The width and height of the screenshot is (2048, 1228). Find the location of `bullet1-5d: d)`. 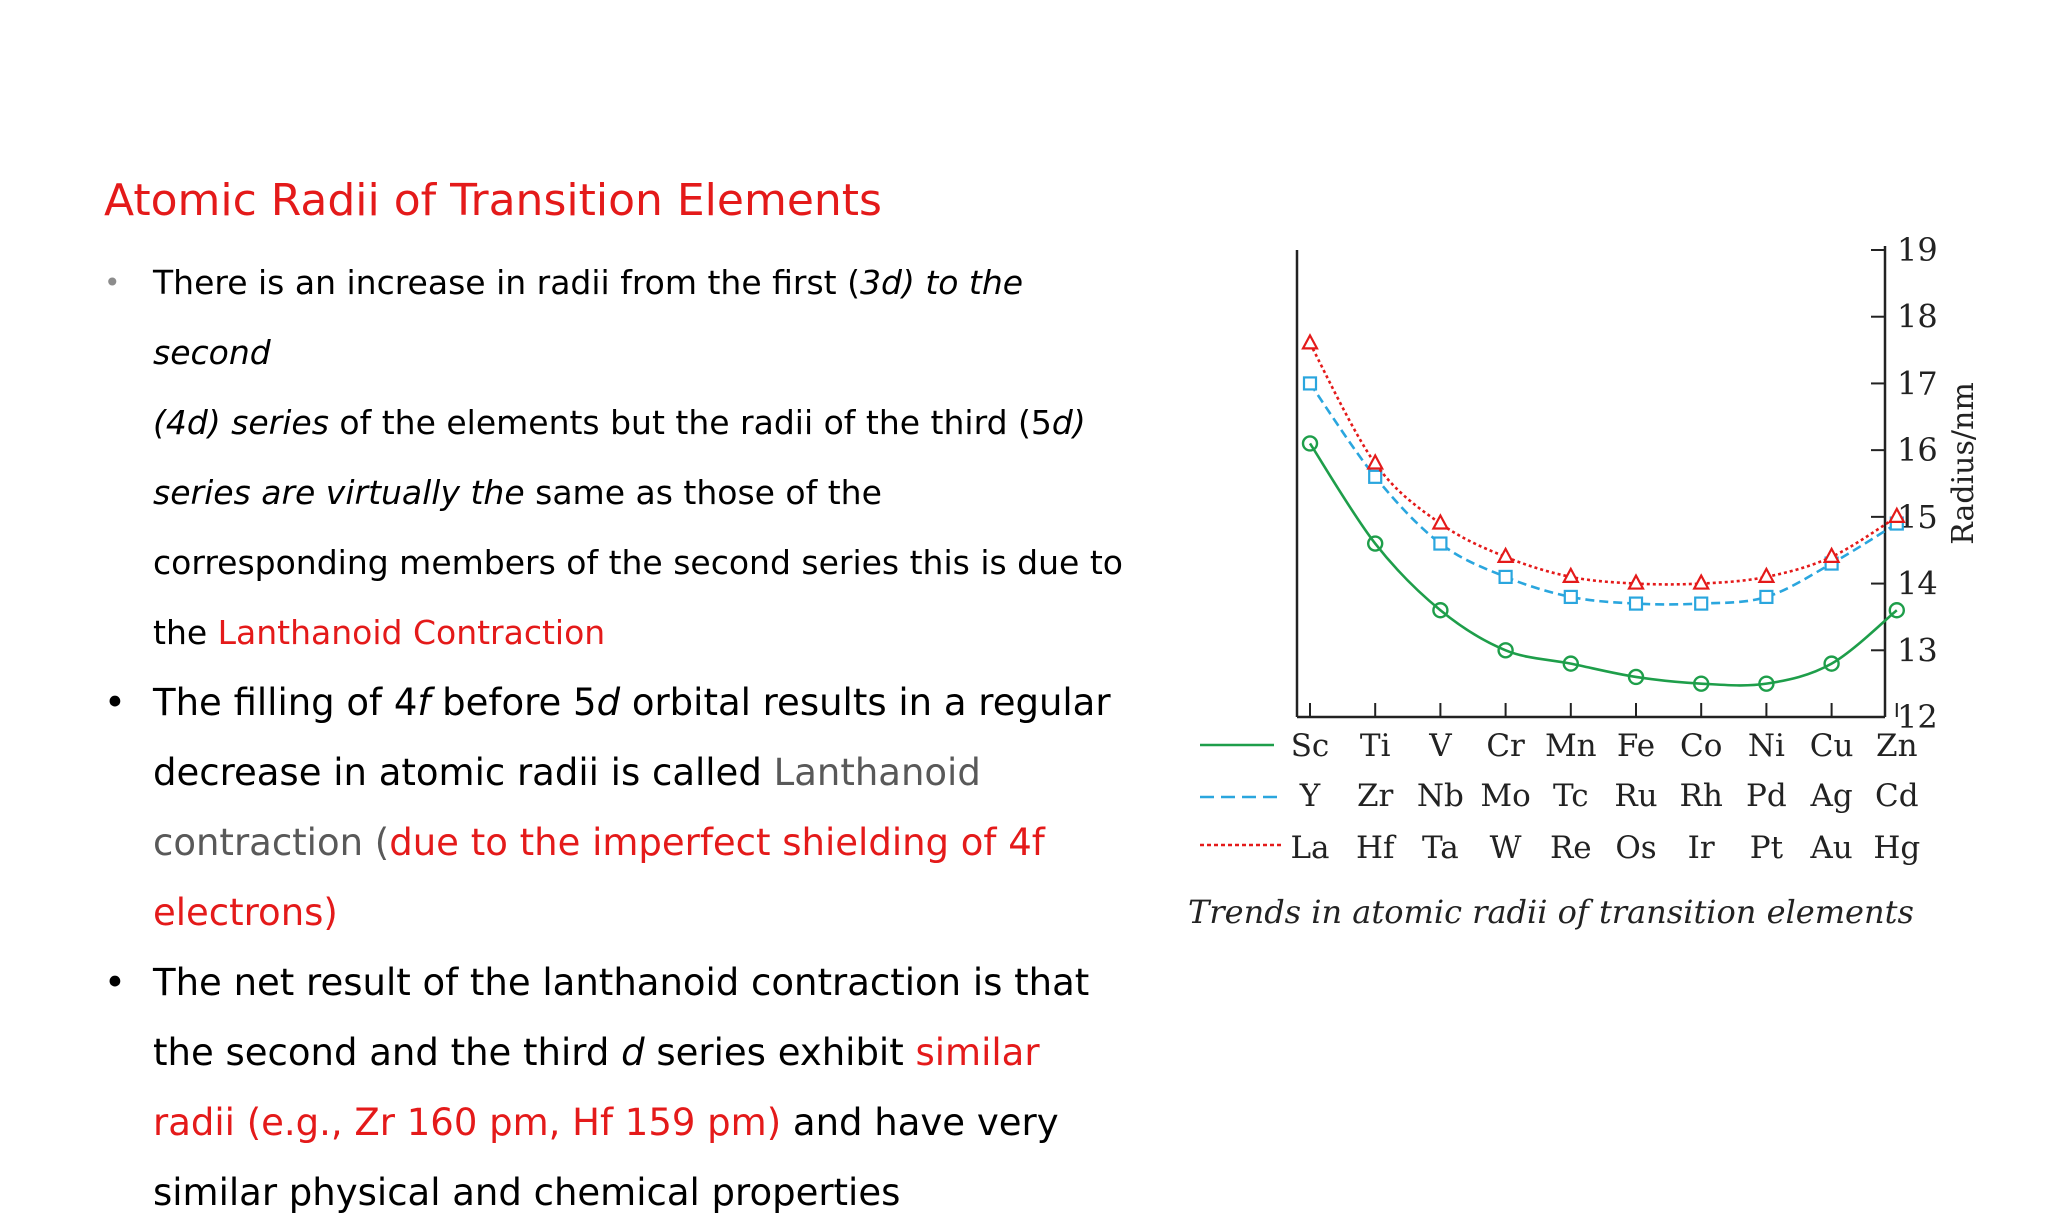

bullet1-5d: d) is located at coordinates (1068, 422).